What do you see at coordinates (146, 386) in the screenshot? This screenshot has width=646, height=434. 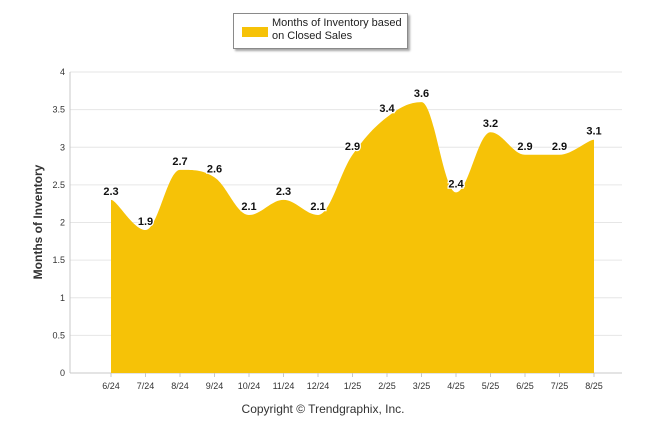 I see `x-tick-label: 7/24` at bounding box center [146, 386].